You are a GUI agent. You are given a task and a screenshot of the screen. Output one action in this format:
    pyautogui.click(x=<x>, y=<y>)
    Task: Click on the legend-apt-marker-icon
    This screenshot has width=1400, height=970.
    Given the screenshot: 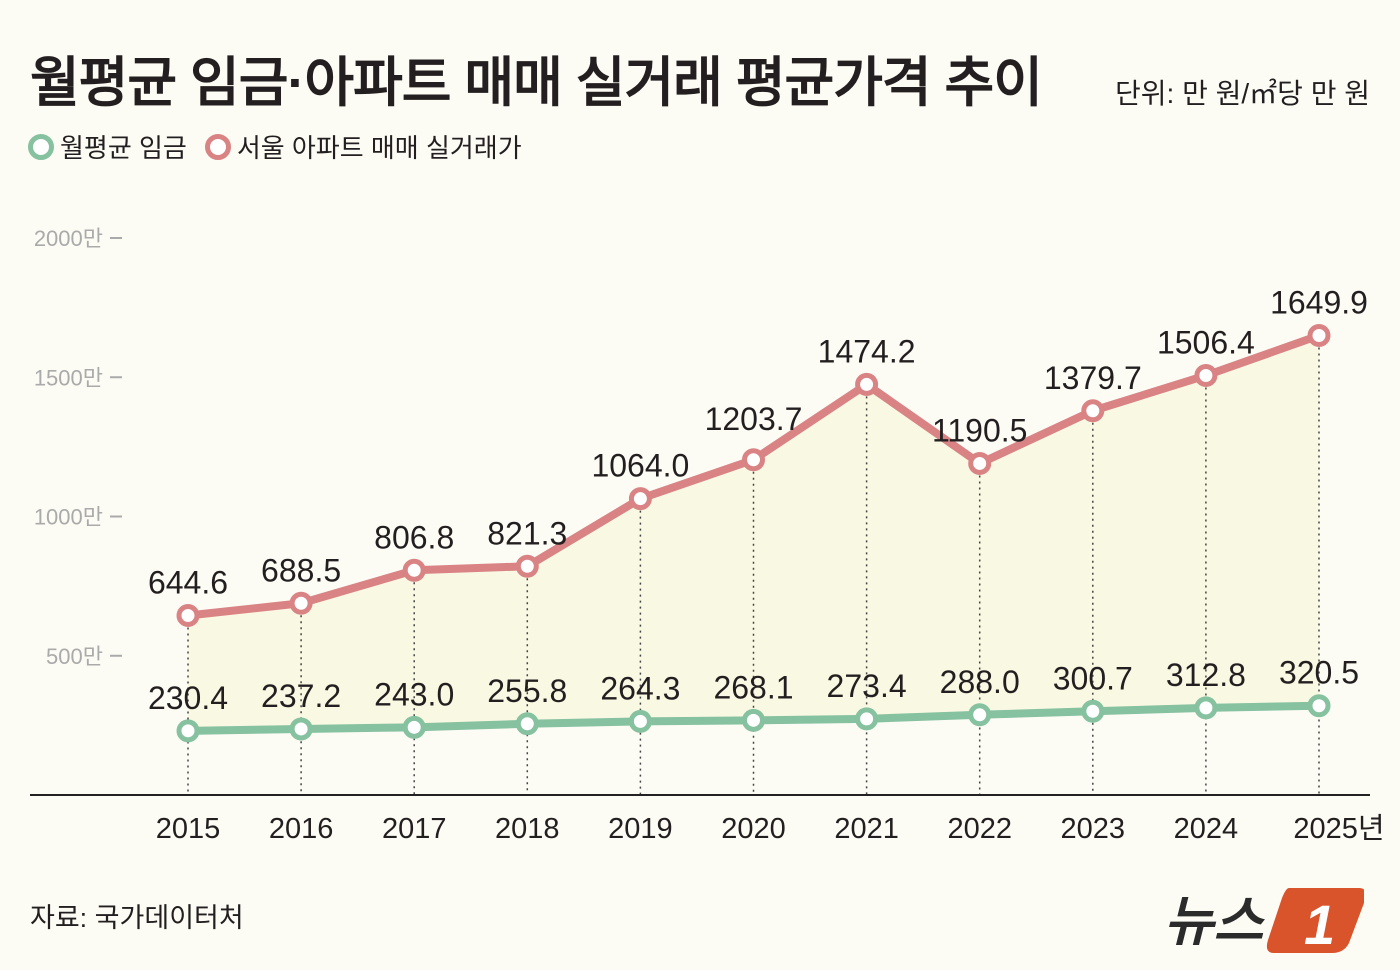 What is the action you would take?
    pyautogui.click(x=217, y=146)
    